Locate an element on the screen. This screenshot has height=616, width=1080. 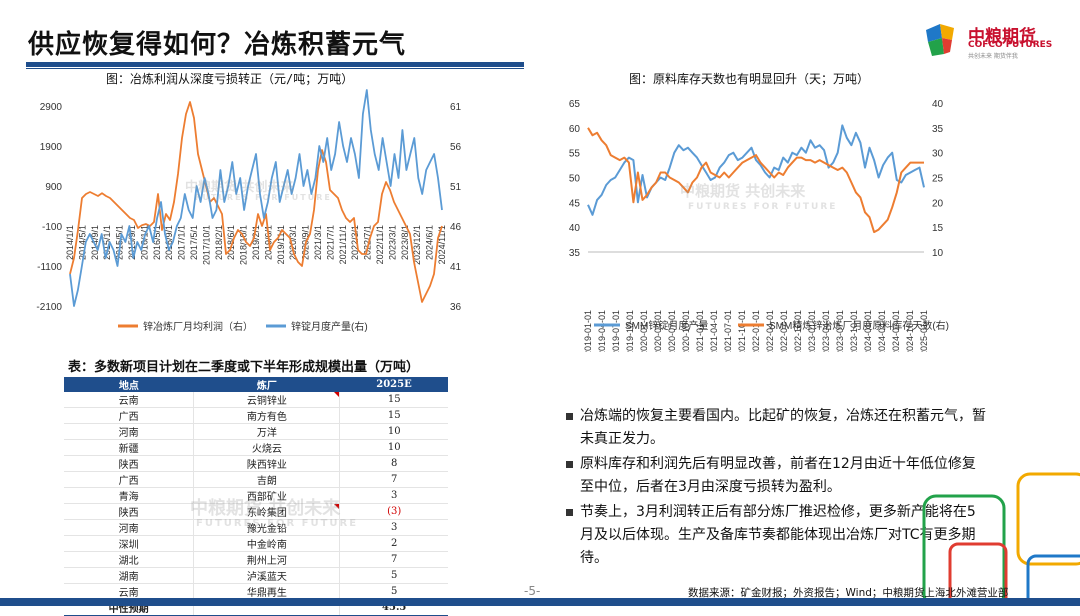
plant-name: 华鼎再生 is located at coordinates (266, 593).